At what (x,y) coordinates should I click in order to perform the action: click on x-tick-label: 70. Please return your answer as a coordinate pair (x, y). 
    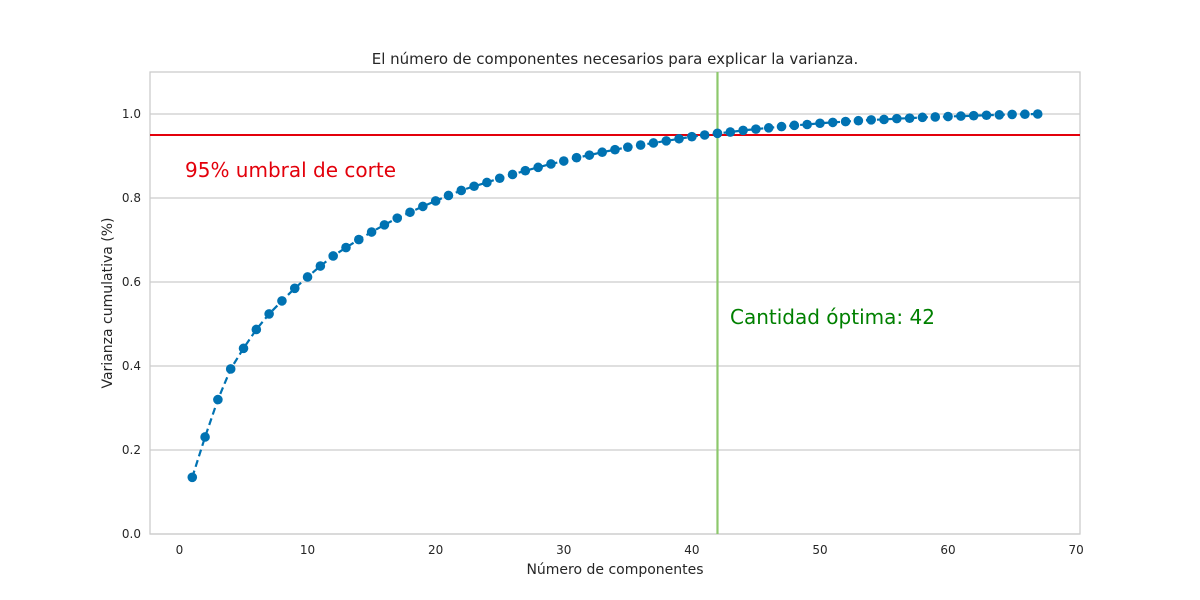
    Looking at the image, I should click on (1076, 550).